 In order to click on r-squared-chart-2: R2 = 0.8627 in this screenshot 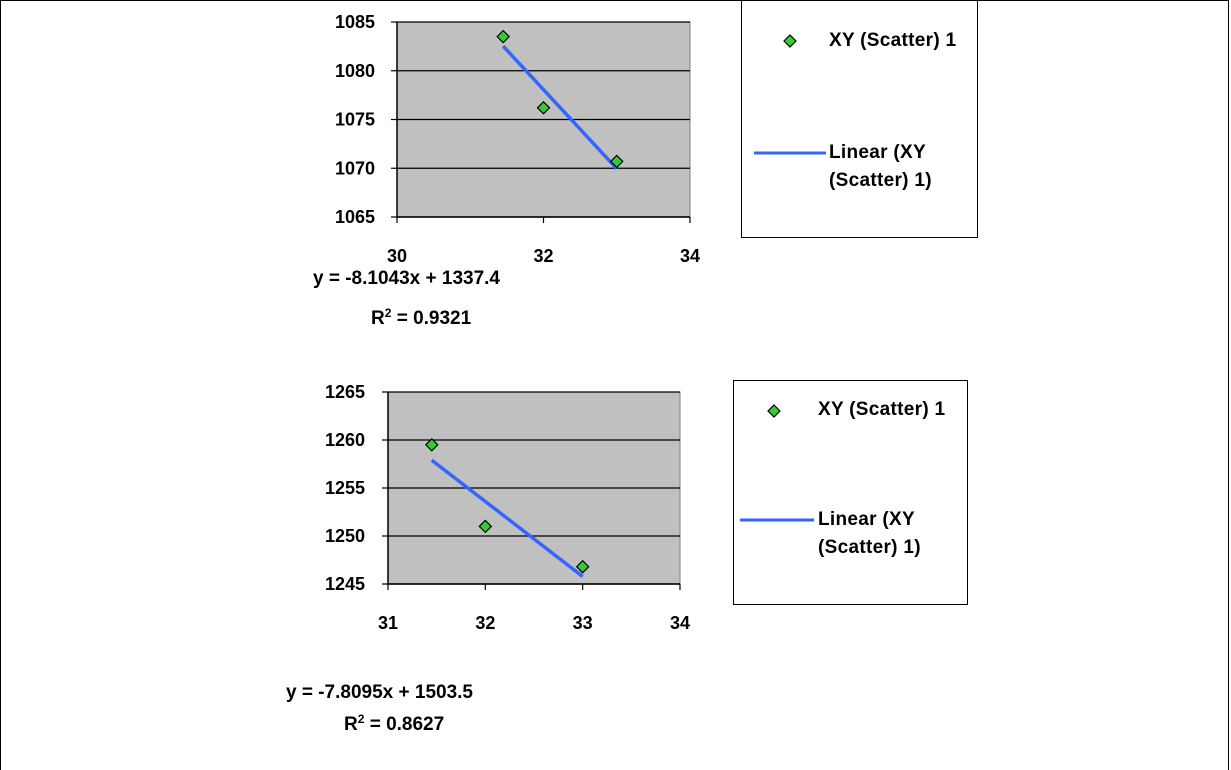, I will do `click(394, 724)`.